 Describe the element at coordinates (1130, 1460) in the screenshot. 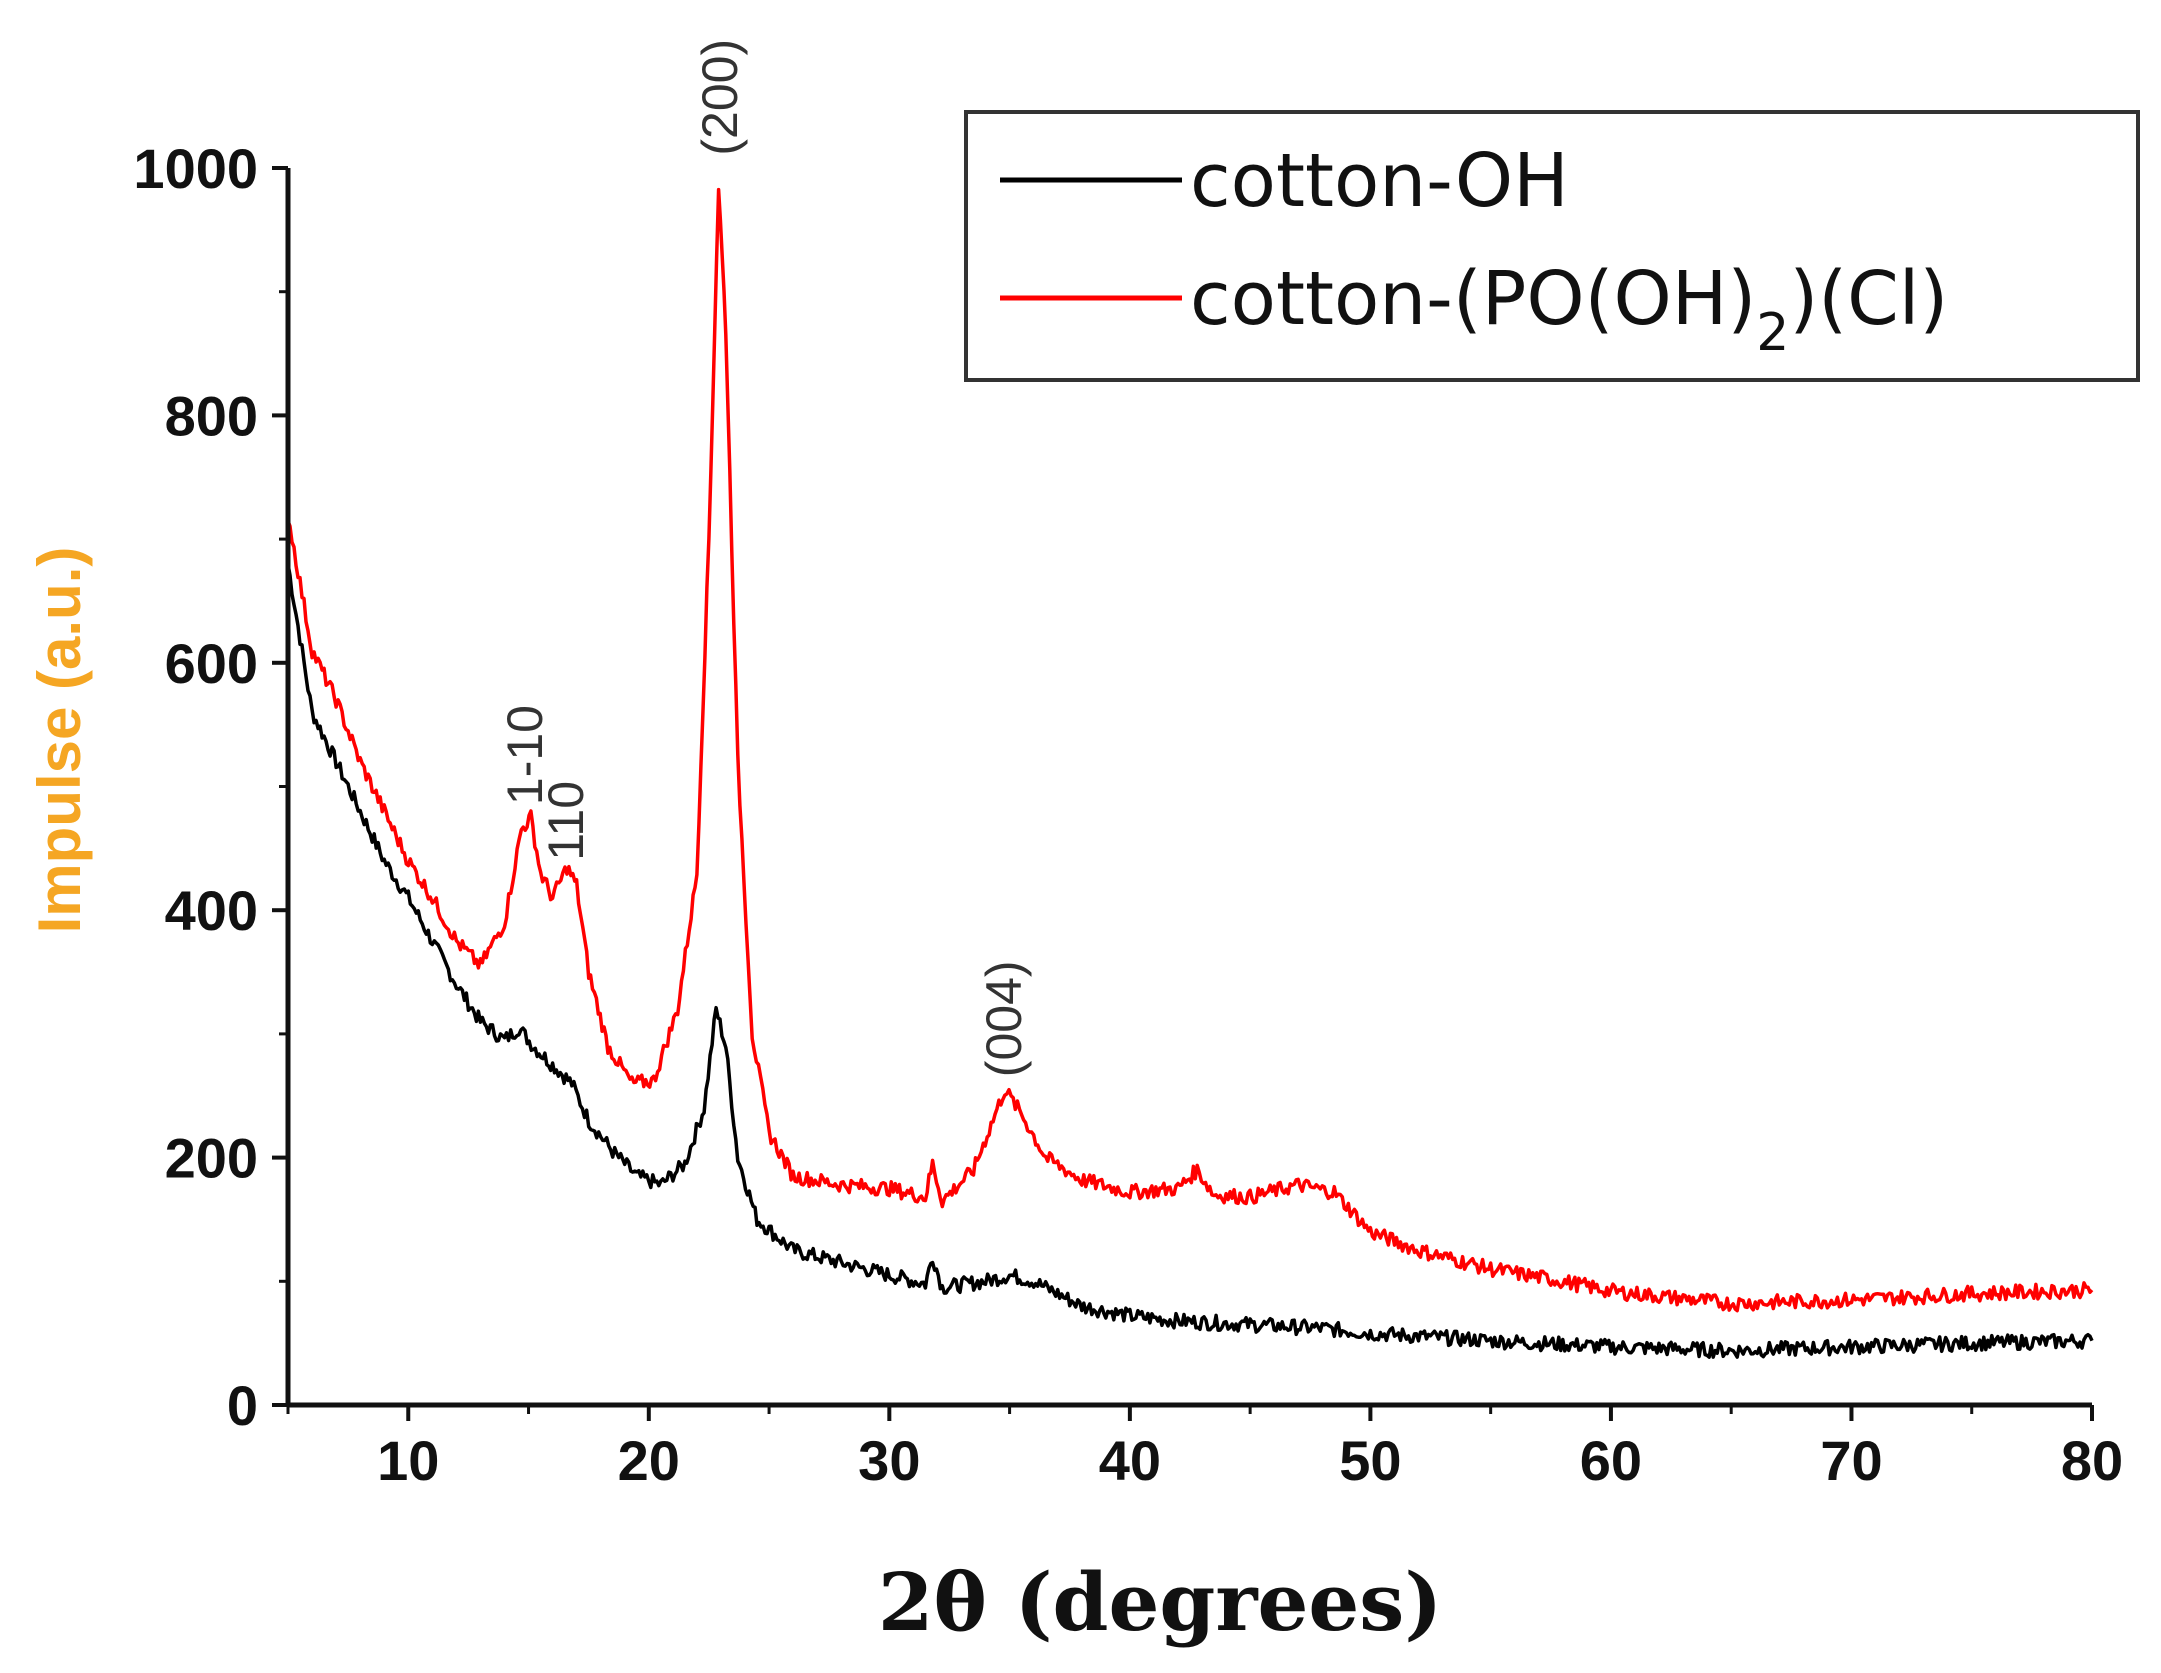

I see `x-tick-label: 40` at that location.